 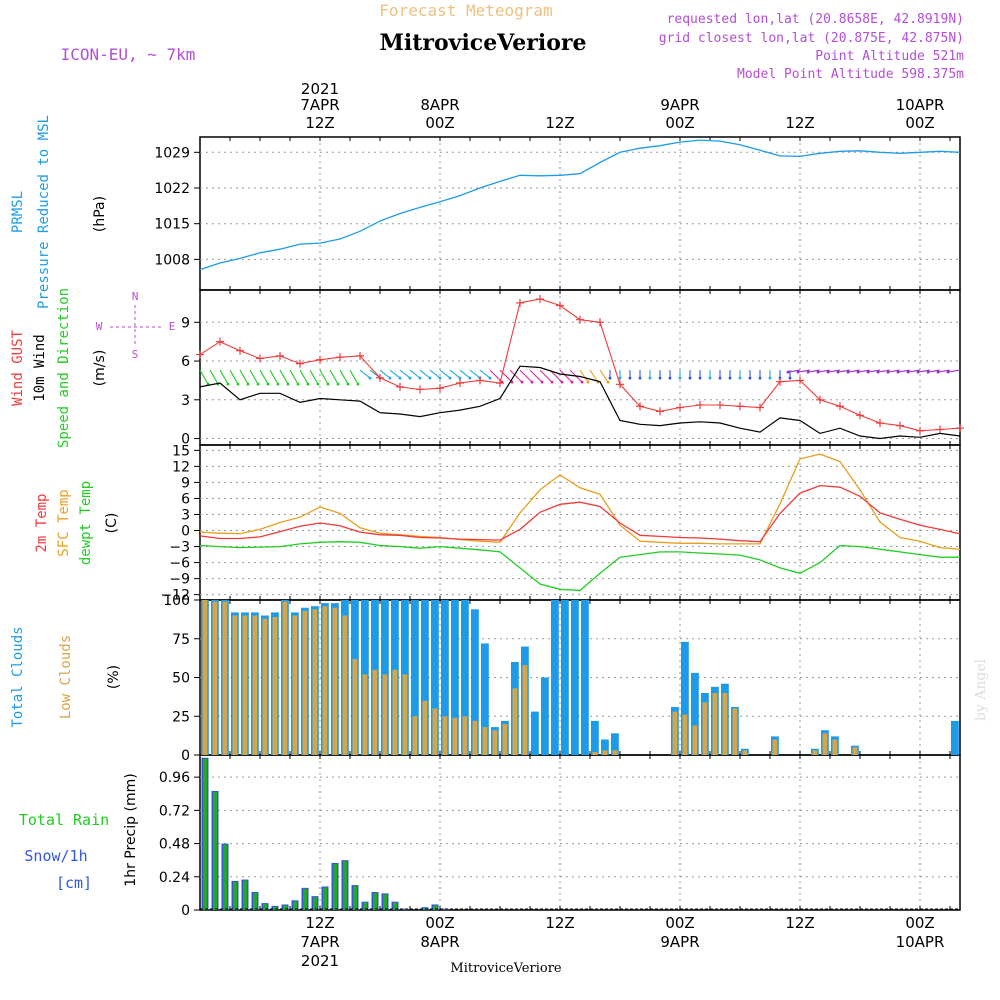 What do you see at coordinates (135, 296) in the screenshot?
I see `compass-north: N` at bounding box center [135, 296].